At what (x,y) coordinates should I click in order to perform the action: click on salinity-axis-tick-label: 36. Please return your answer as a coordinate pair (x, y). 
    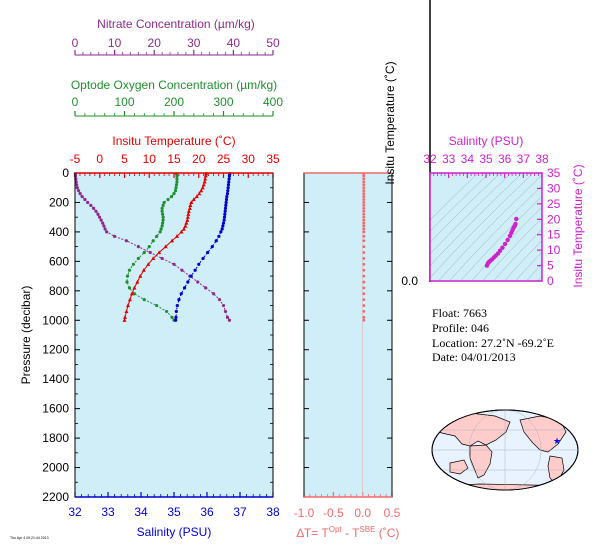
    Looking at the image, I should click on (207, 512).